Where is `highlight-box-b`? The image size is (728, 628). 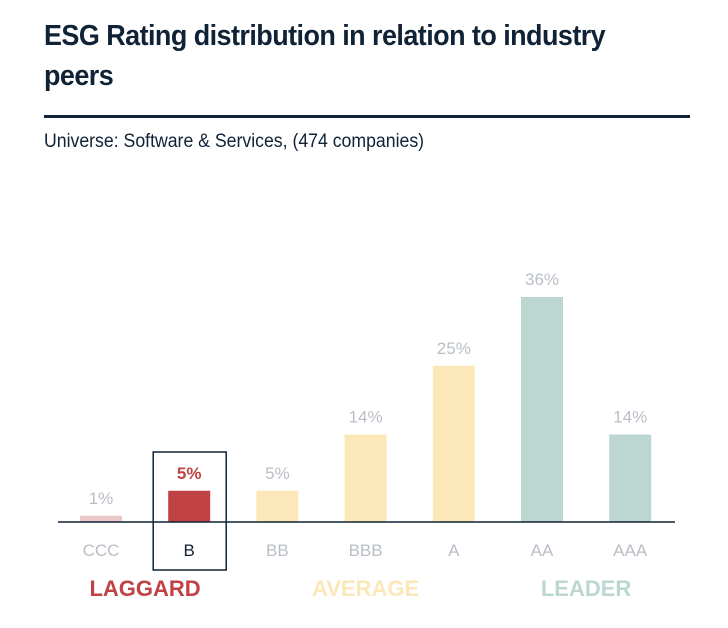 highlight-box-b is located at coordinates (189, 511).